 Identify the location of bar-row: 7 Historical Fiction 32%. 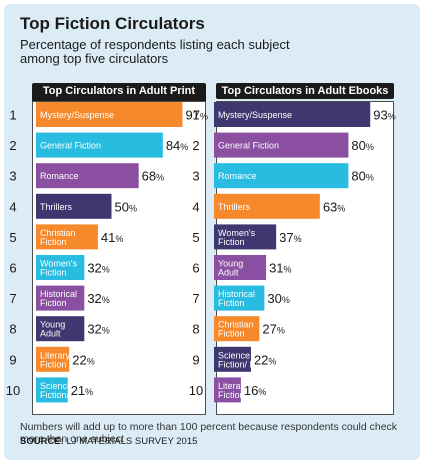
(59, 298).